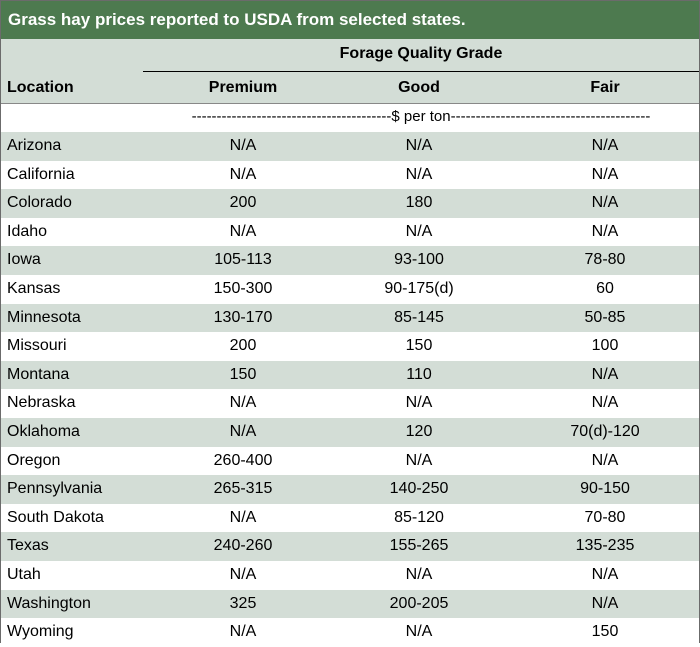 The width and height of the screenshot is (700, 647). Describe the element at coordinates (350, 260) in the screenshot. I see `table-row: Iowa 105-113 93-100 78-80` at that location.